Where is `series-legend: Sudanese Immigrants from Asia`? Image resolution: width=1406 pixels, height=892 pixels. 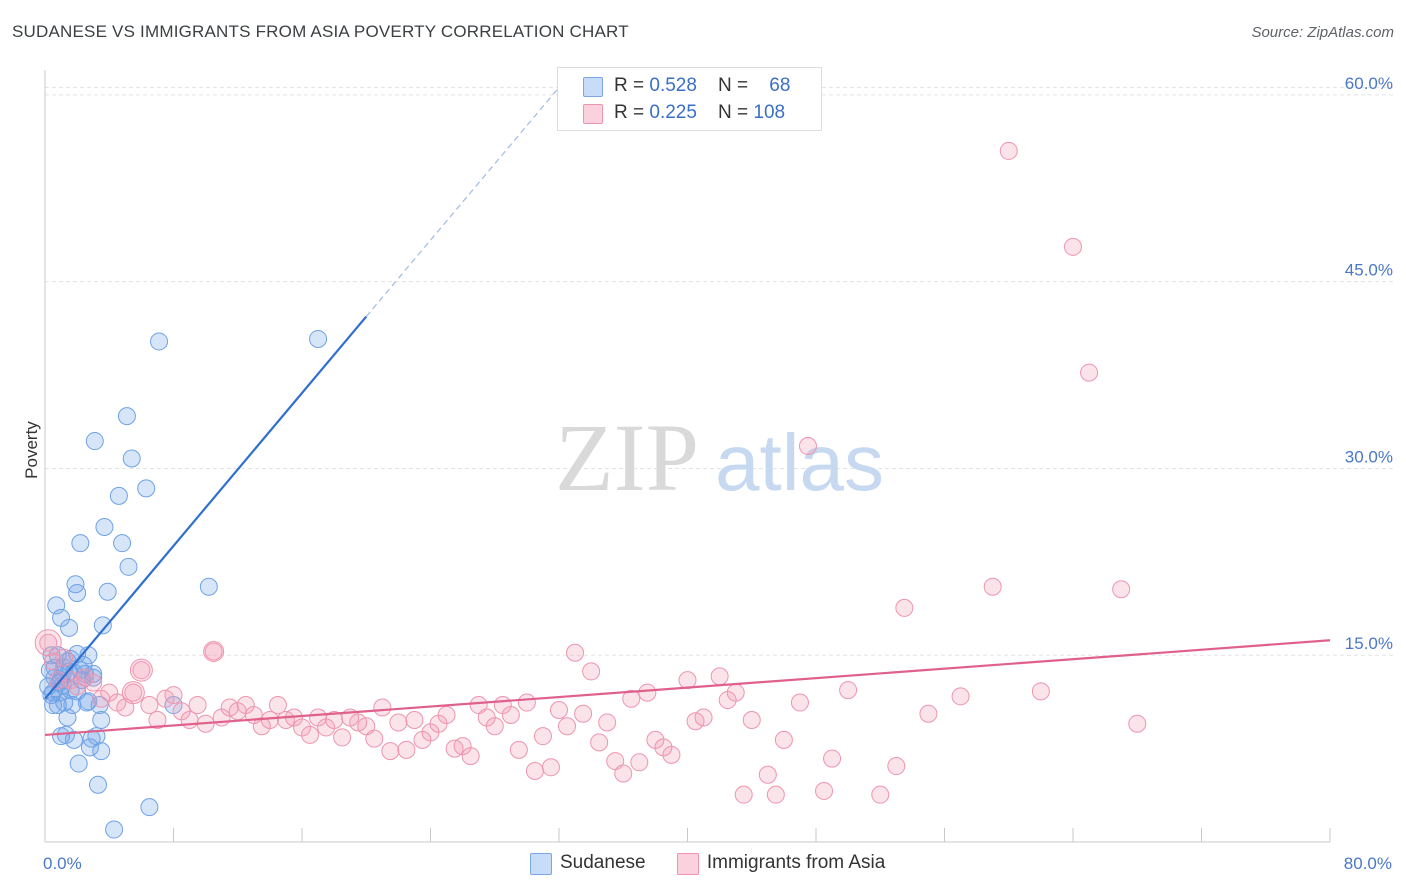
series-legend: Sudanese Immigrants from Asia is located at coordinates (720, 863).